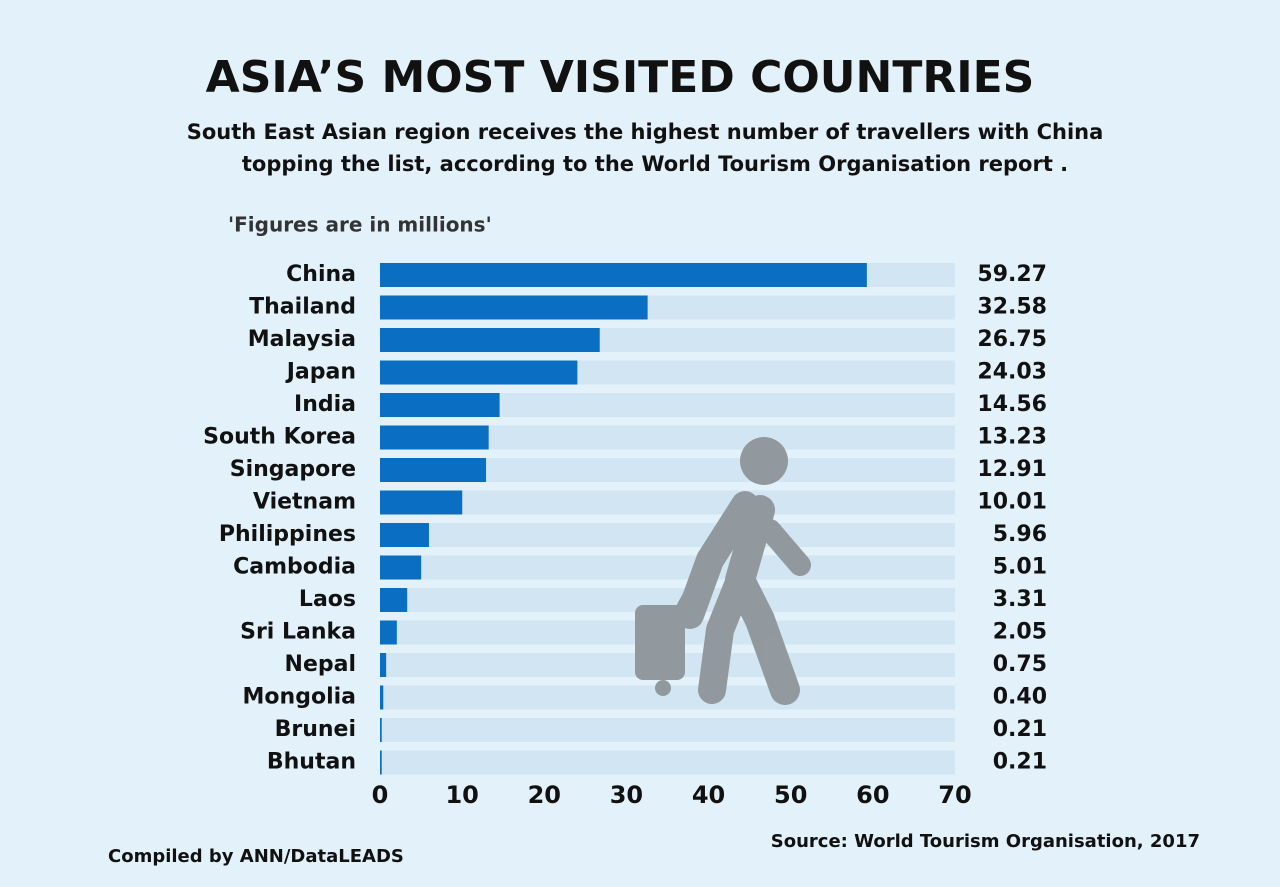  Describe the element at coordinates (1020, 534) in the screenshot. I see `value-label: 5.96` at that location.